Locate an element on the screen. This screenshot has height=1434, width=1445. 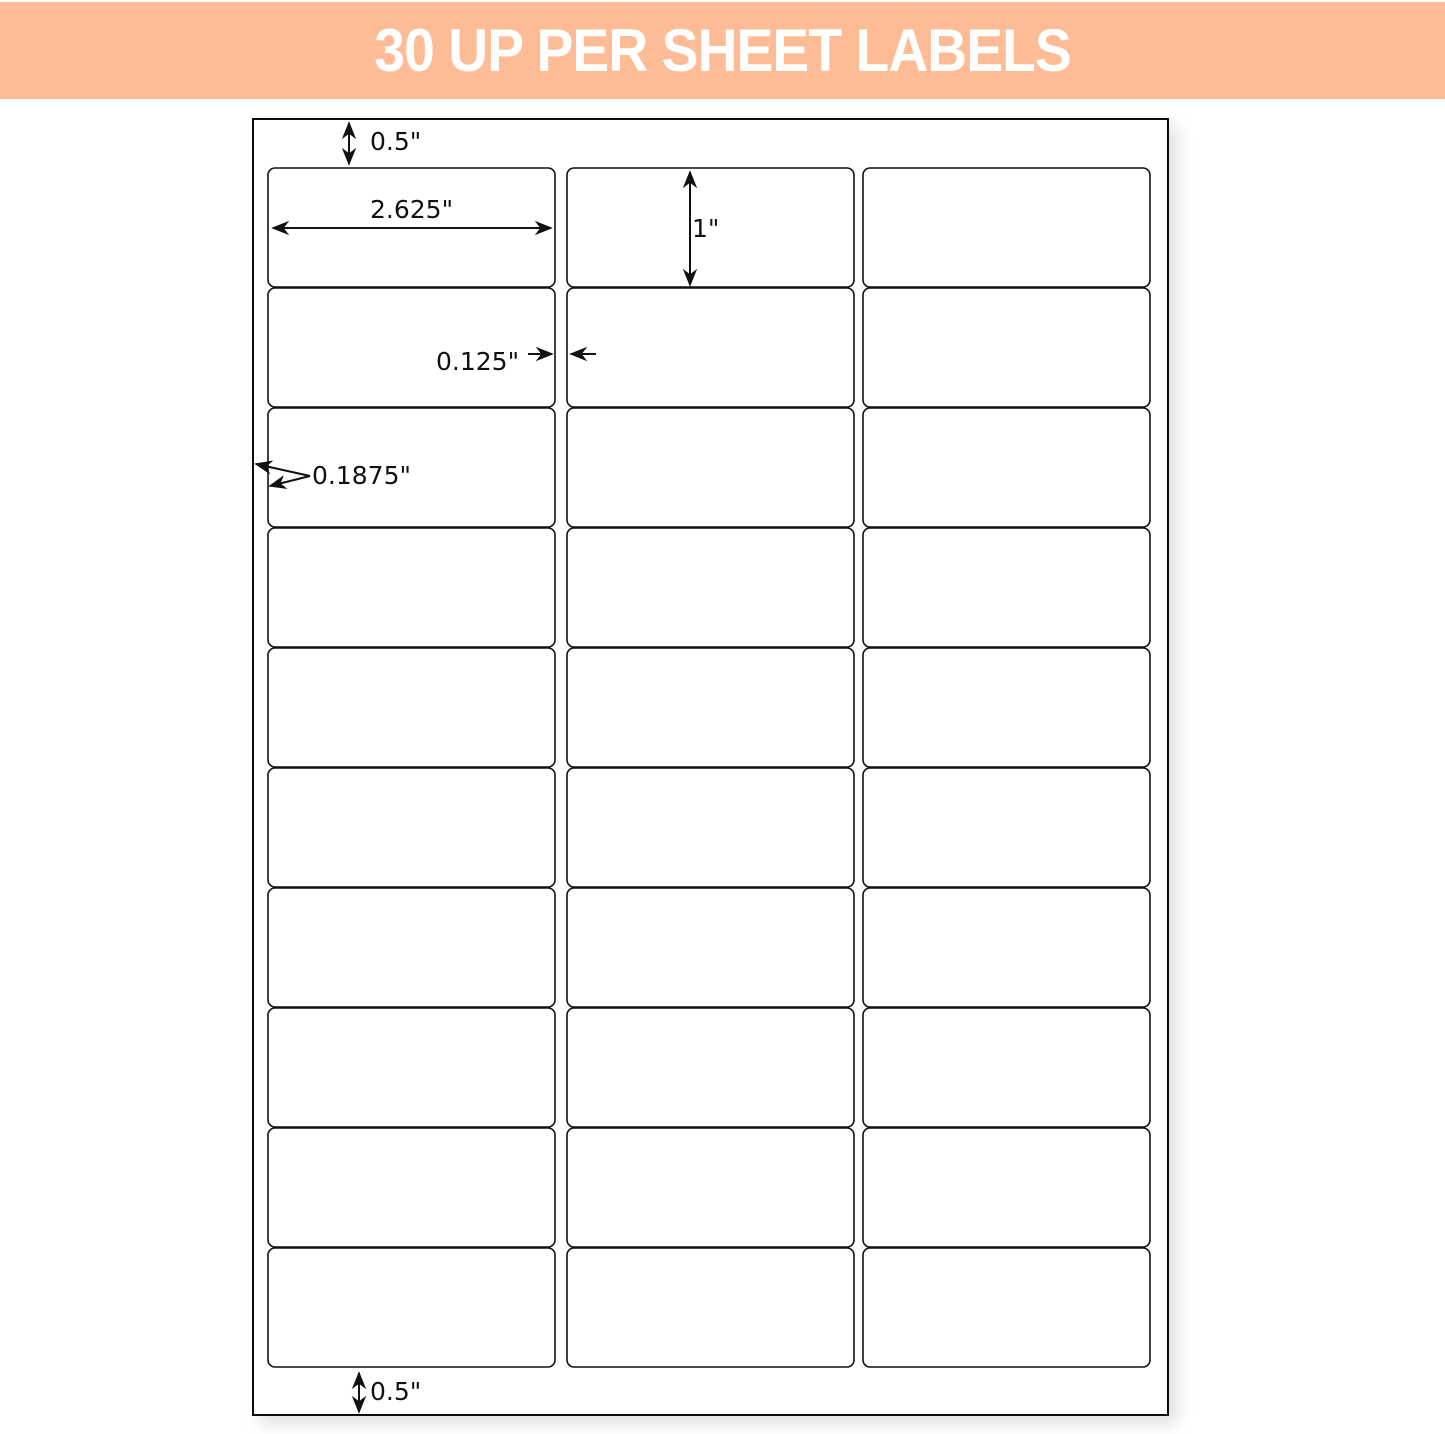
label-width-label: 2.625" is located at coordinates (411, 209).